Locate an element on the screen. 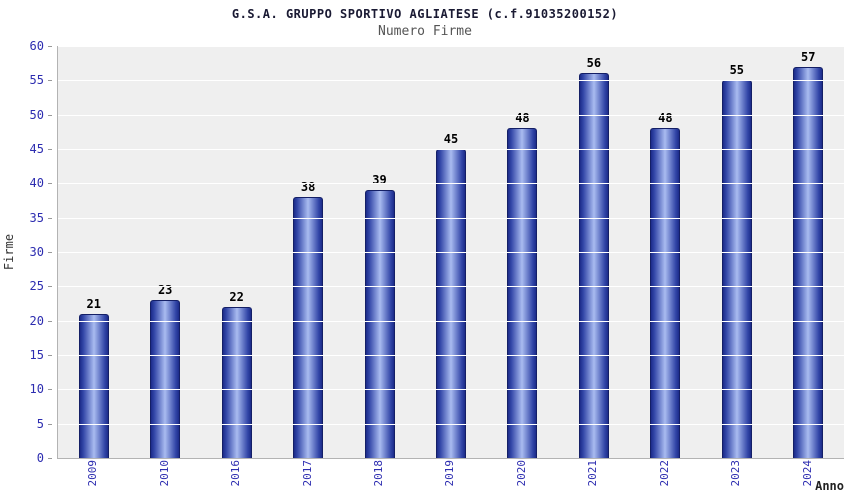  x-slot: 2017 is located at coordinates (306, 480).